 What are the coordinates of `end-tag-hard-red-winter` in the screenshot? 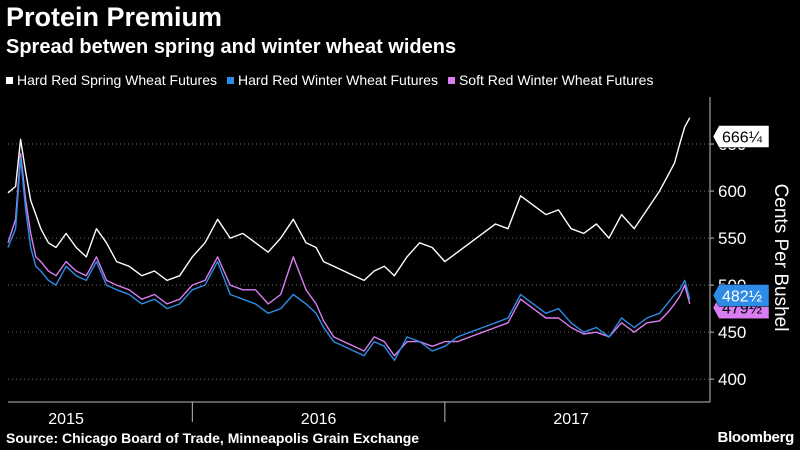 It's located at (741, 295).